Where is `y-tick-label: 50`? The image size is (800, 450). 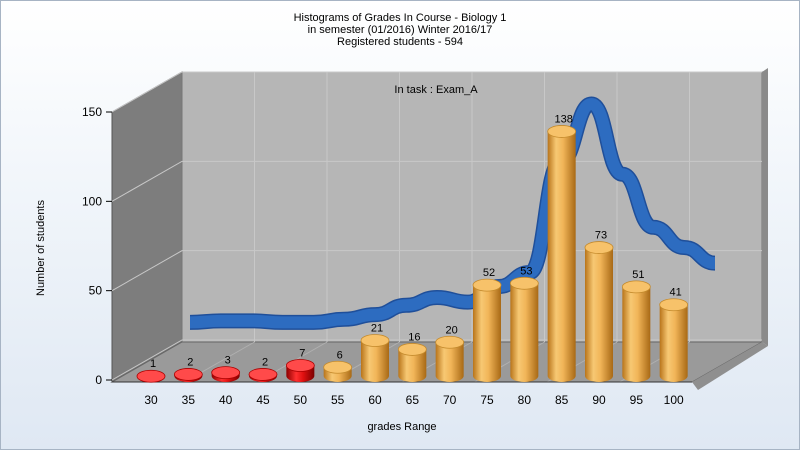 y-tick-label: 50 is located at coordinates (96, 291).